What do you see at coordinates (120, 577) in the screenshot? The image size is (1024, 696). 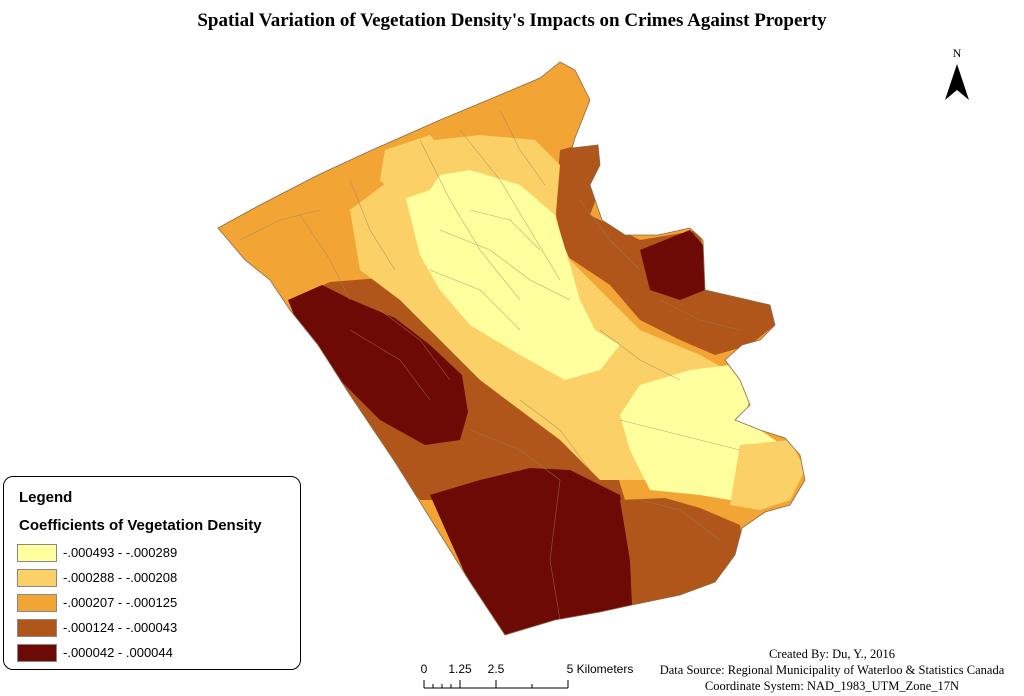 I see `legend-item-label: -.000288 - -.000208` at bounding box center [120, 577].